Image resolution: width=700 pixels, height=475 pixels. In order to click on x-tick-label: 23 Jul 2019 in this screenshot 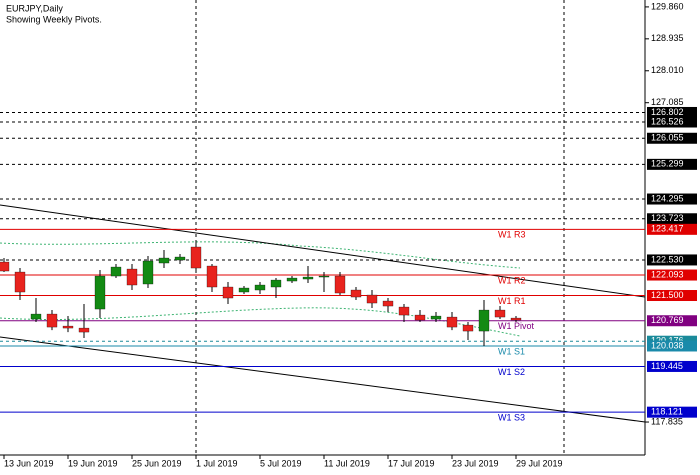, I will do `click(475, 463)`.